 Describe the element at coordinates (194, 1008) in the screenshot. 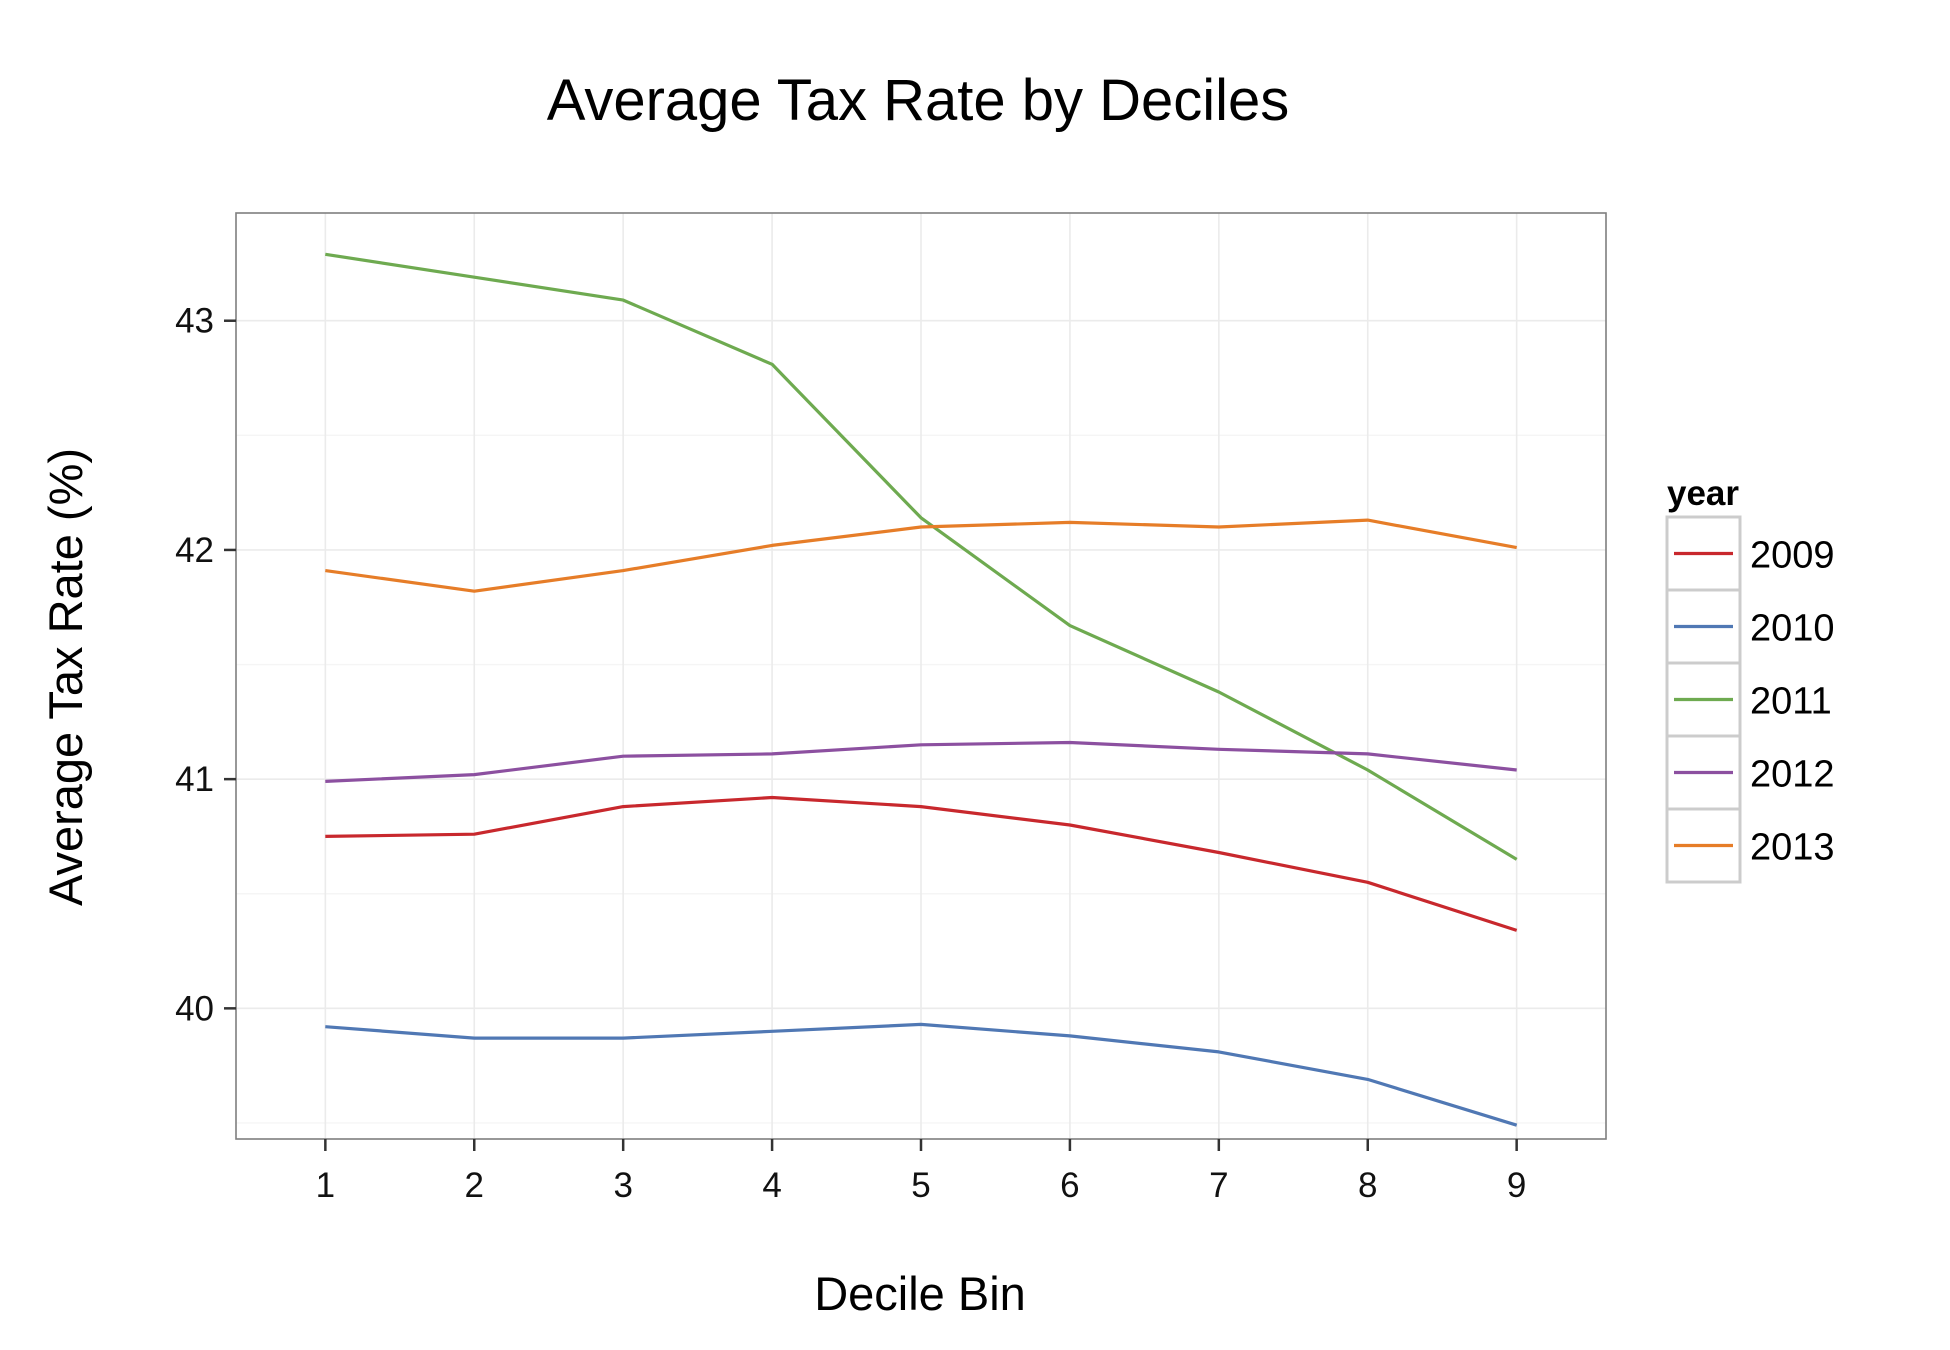

I see `y-tick-label: 40` at that location.